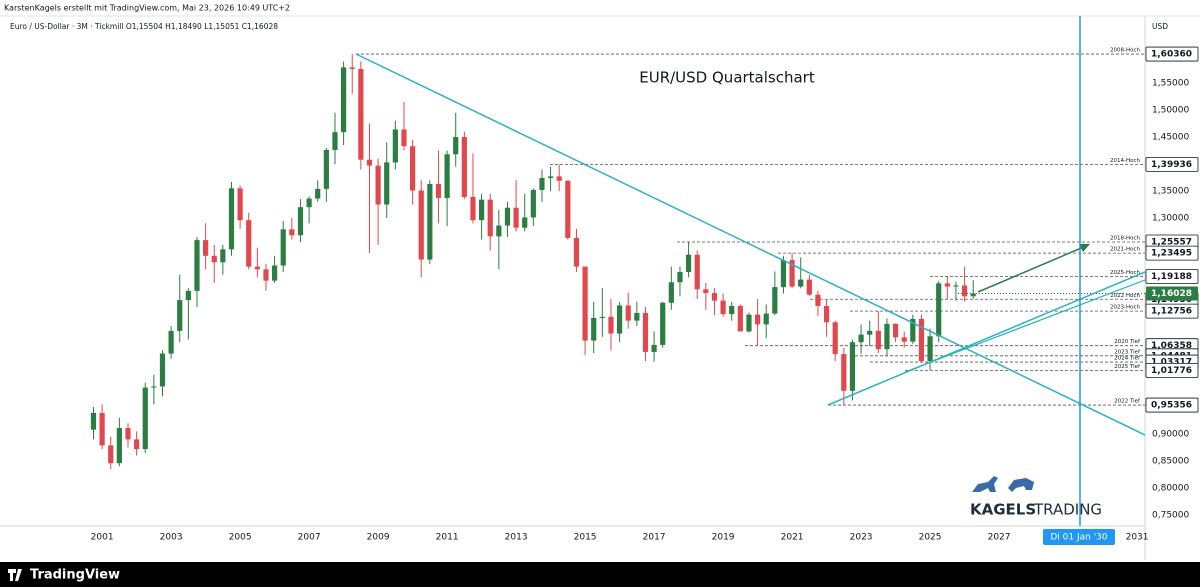 The image size is (1200, 587). I want to click on level-name: 2023-Hoch, so click(1125, 308).